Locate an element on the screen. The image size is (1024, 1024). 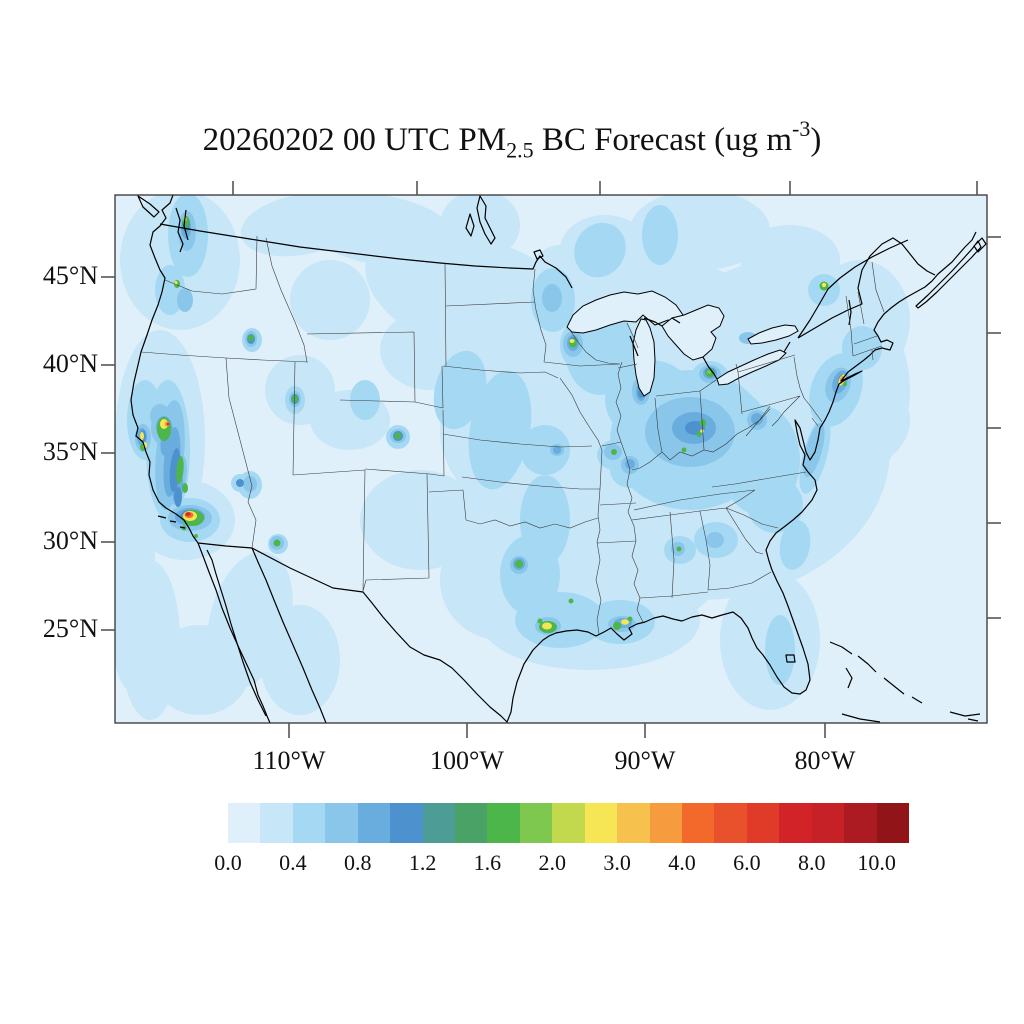
lake-connectors is located at coordinates (710, 348).